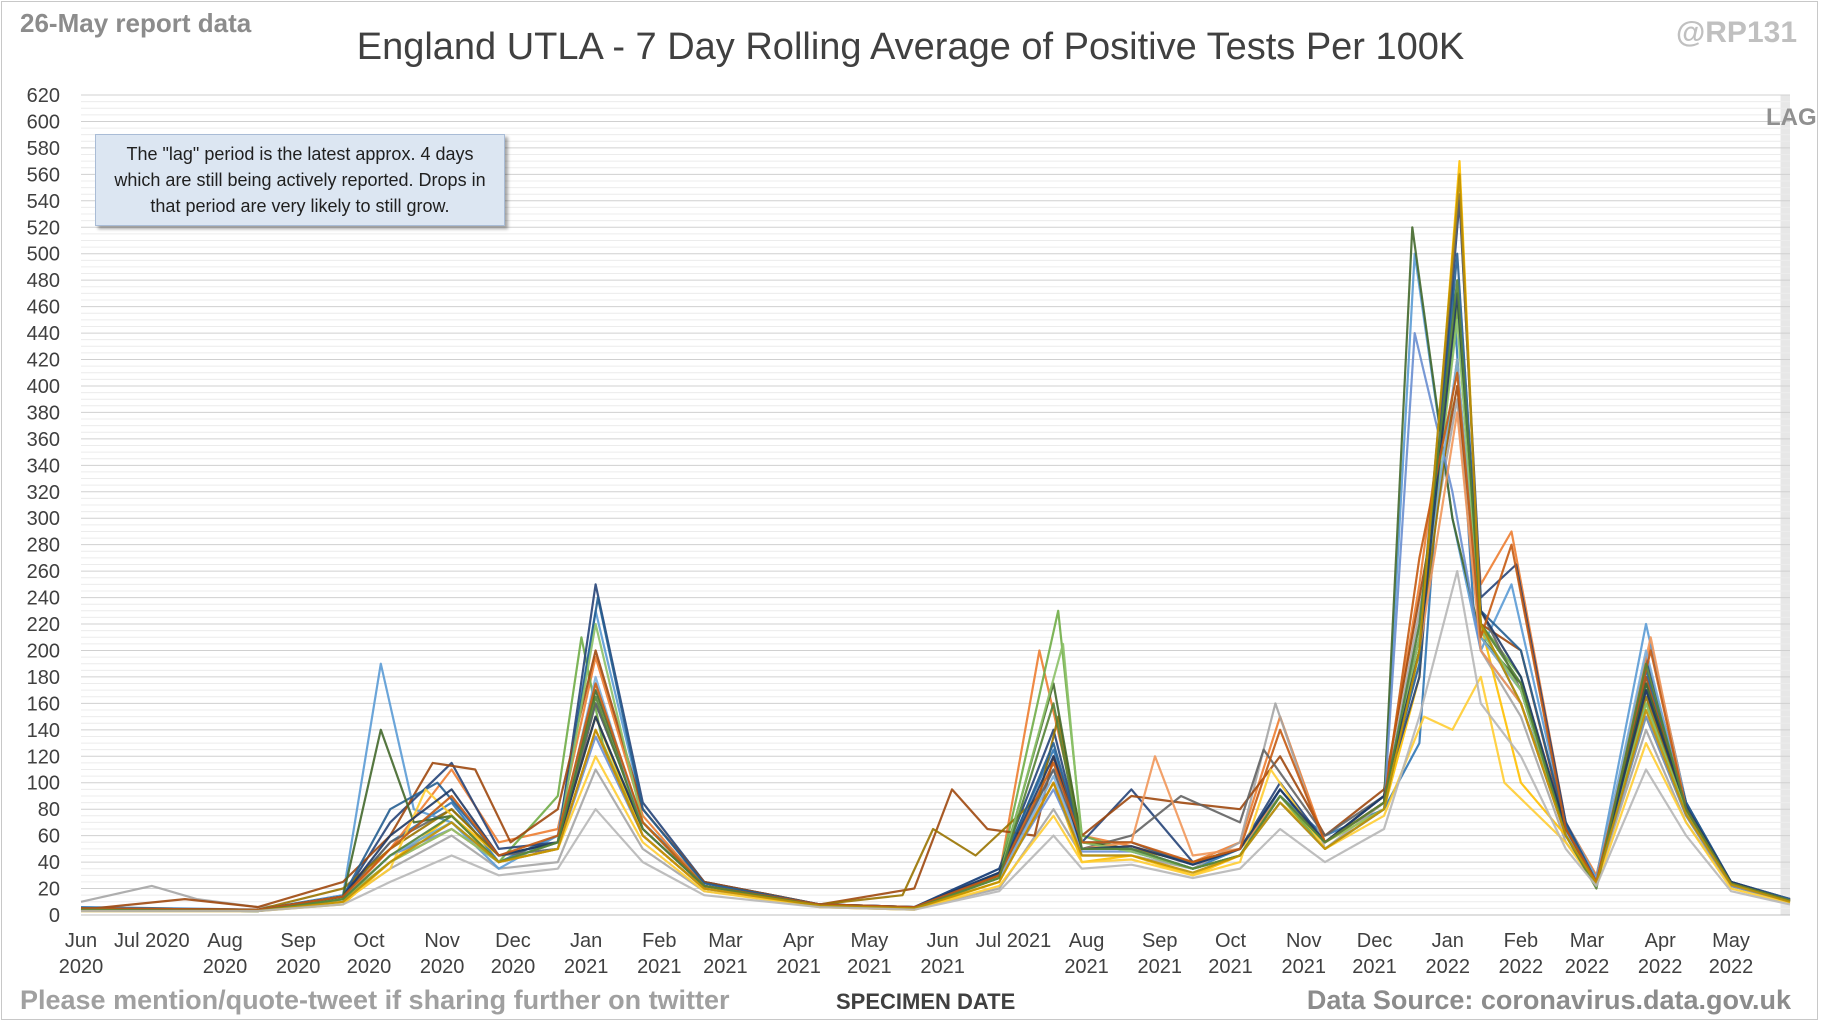  What do you see at coordinates (942, 954) in the screenshot?
I see `x-tick-label: Jun 2021` at bounding box center [942, 954].